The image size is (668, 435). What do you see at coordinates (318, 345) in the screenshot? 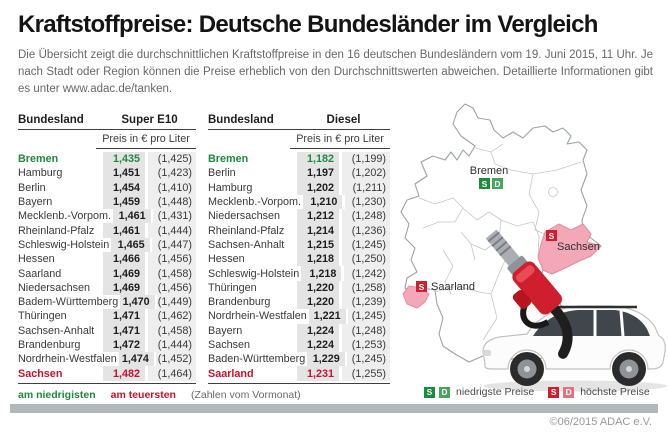
I see `price-cell: 1,224` at bounding box center [318, 345].